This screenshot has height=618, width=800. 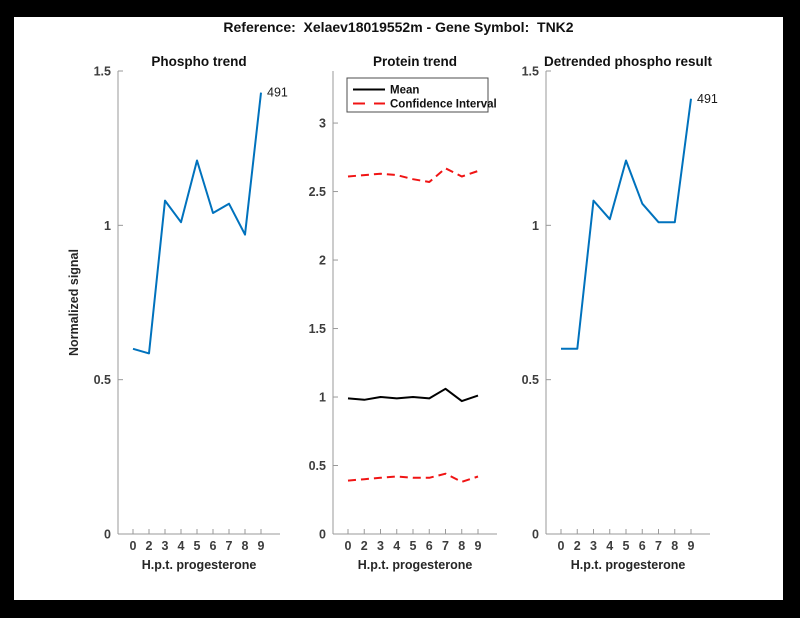 I want to click on y-axis-label: Normalized signal, so click(x=74, y=302).